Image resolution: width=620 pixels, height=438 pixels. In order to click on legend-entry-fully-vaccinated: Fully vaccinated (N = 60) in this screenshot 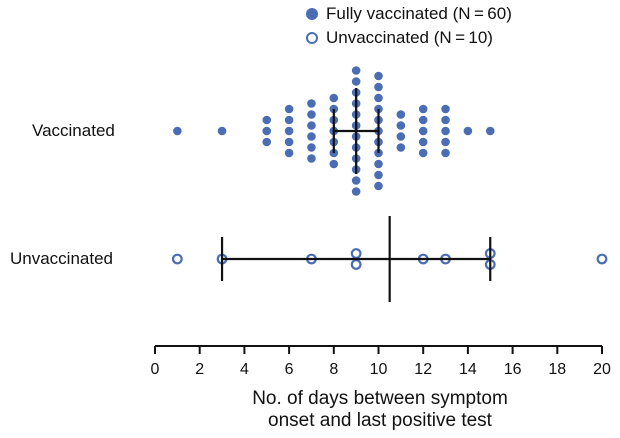, I will do `click(409, 14)`.